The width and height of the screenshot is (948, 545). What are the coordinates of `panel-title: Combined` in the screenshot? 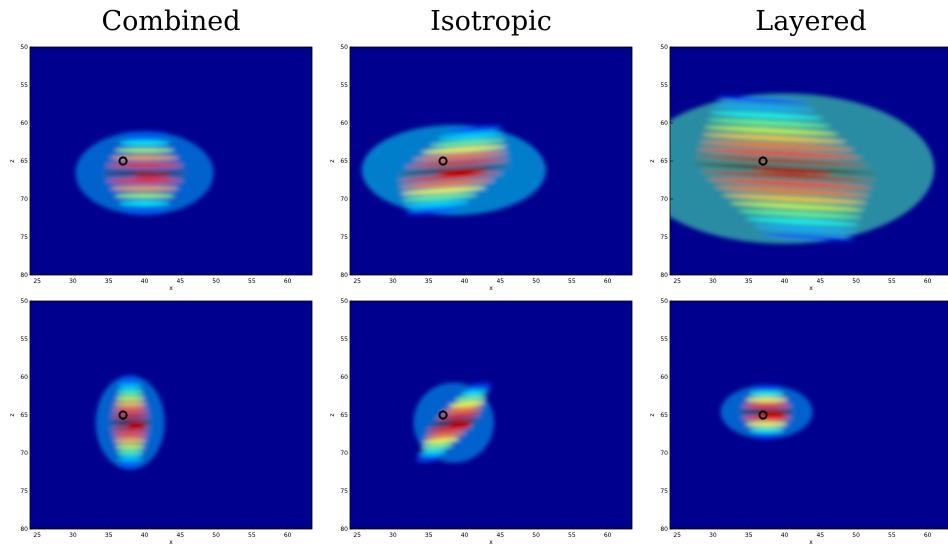 It's located at (170, 21).